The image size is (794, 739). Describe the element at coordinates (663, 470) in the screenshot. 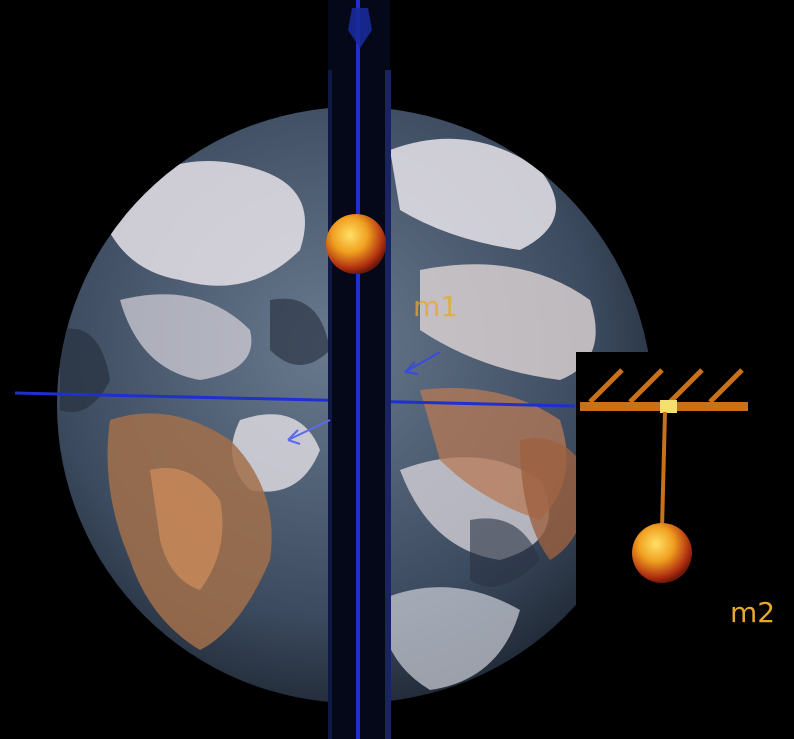

I see `pendulum-string-icon` at that location.